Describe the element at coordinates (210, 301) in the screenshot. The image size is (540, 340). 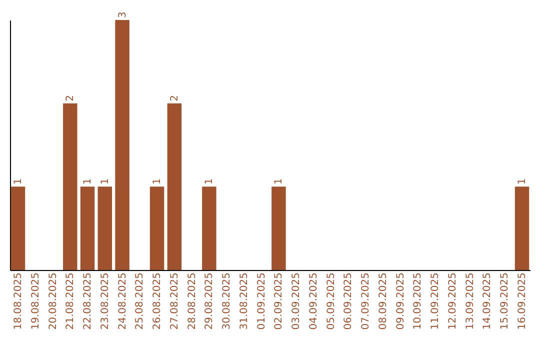
I see `x-tick-label: 29.08.2025` at that location.